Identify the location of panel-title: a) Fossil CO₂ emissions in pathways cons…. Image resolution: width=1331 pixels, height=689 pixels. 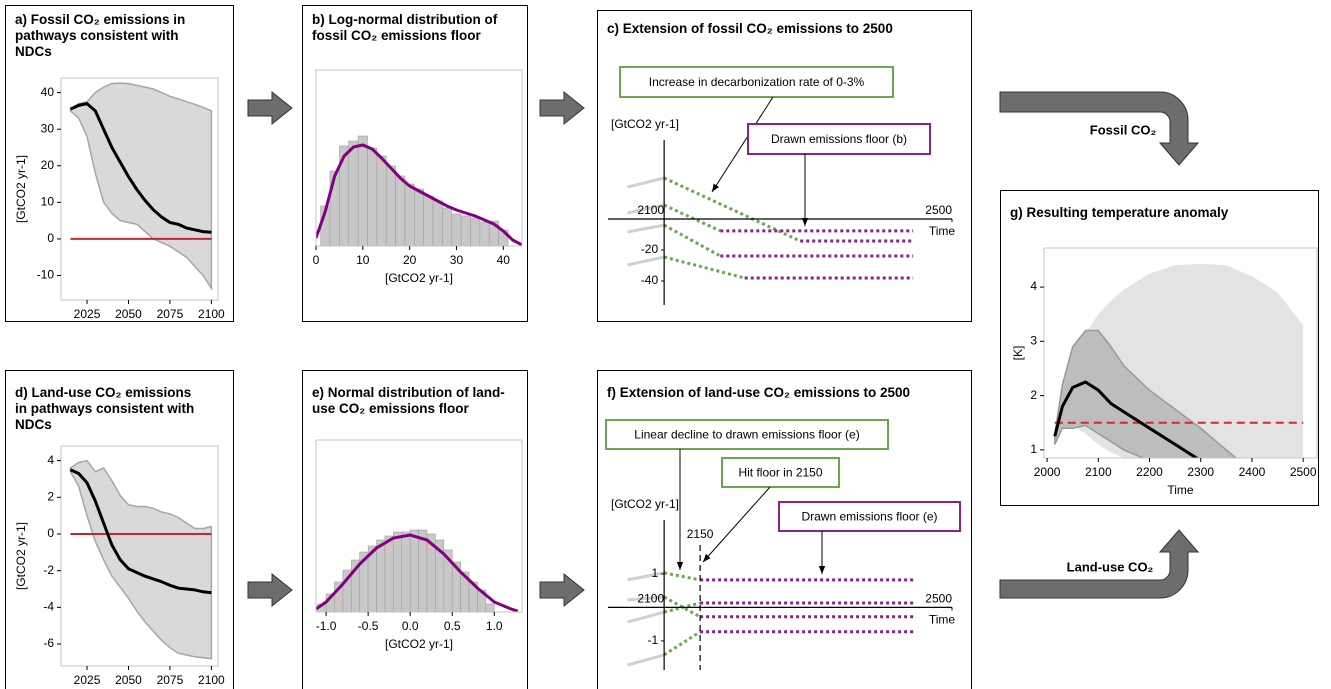
(100, 35).